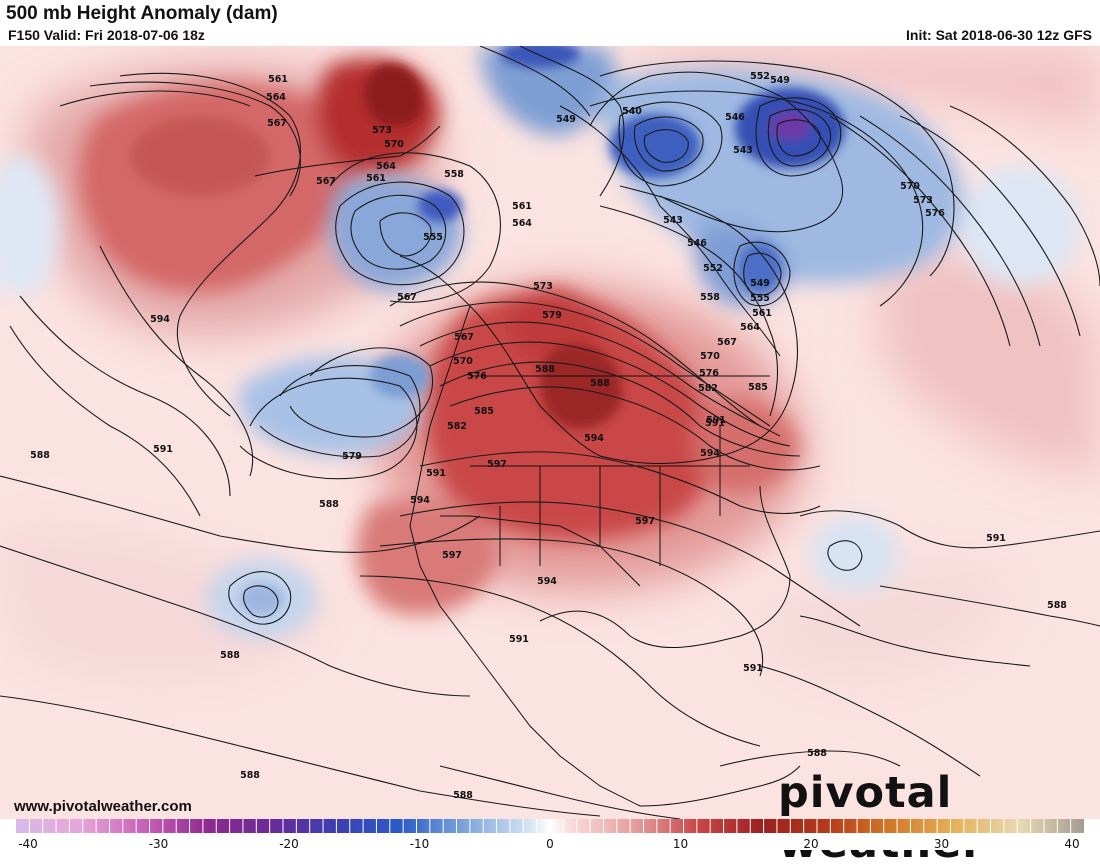  I want to click on map-title: 500 mb Height Anomaly (dam), so click(142, 13).